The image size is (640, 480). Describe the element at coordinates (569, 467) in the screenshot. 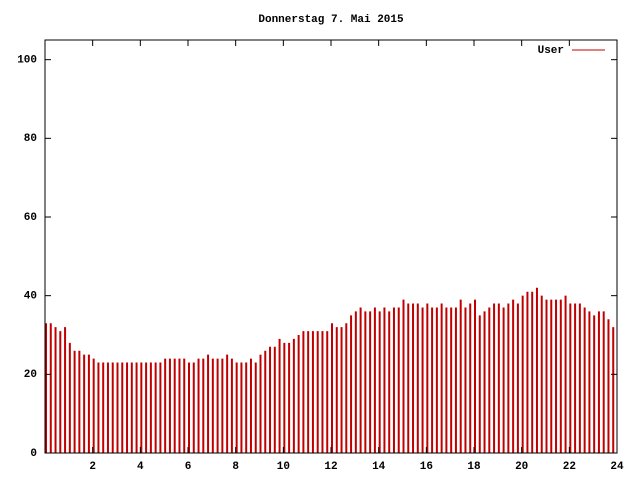

I see `x-tick-label: 22` at that location.